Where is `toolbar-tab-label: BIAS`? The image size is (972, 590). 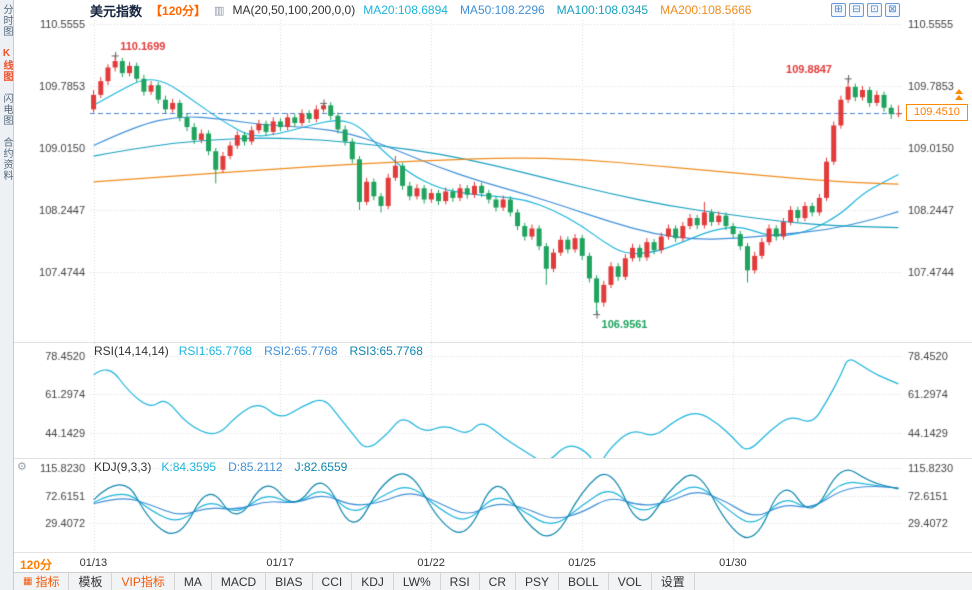 toolbar-tab-label: BIAS is located at coordinates (289, 581).